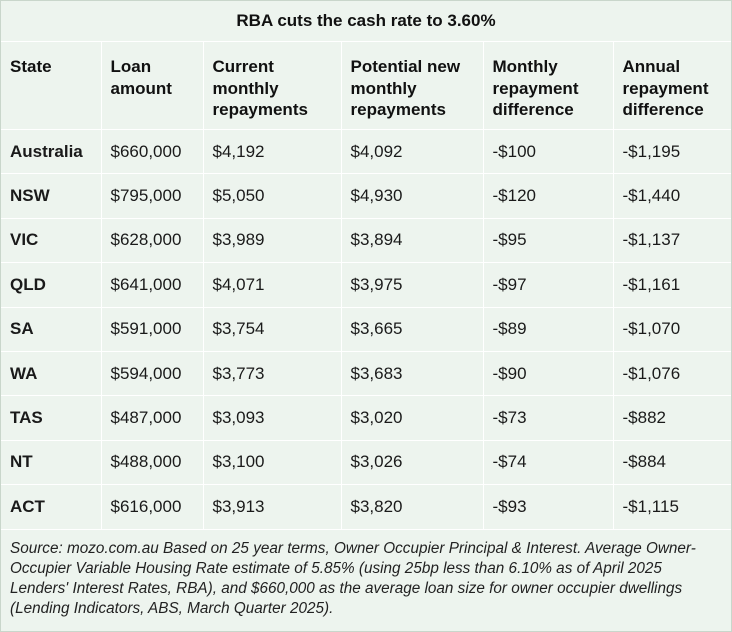 The image size is (732, 632). What do you see at coordinates (271, 240) in the screenshot?
I see `cell-current-monthly: $3,989` at bounding box center [271, 240].